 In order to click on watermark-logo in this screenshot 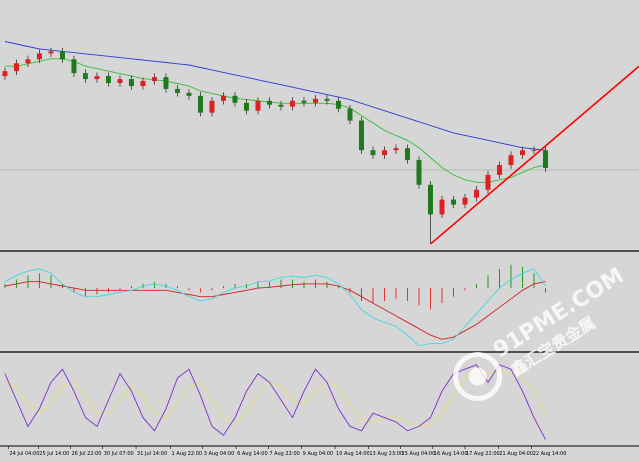, I will do `click(477, 376)`.